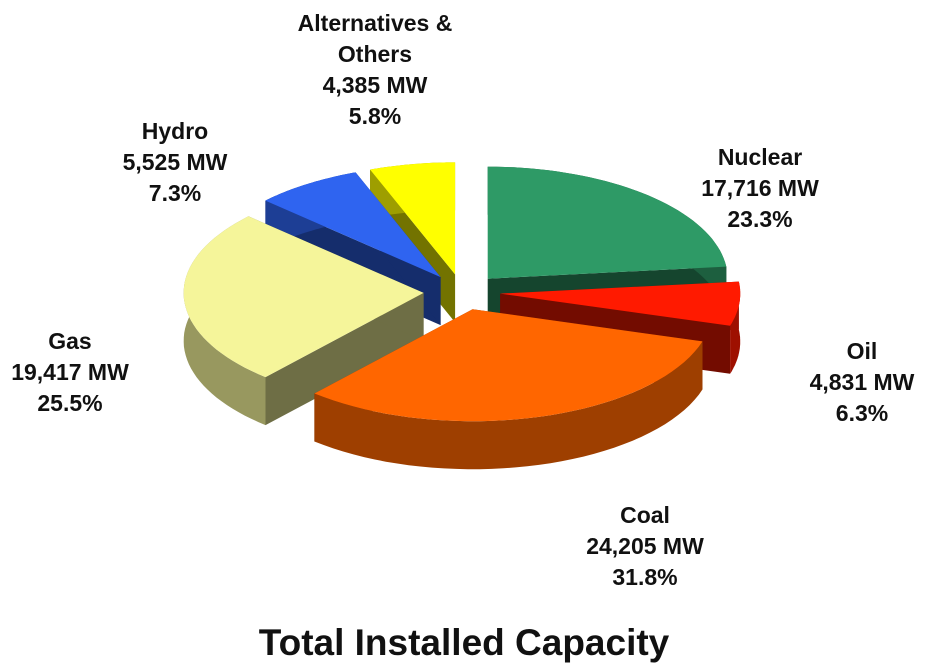 Image resolution: width=928 pixels, height=672 pixels. Describe the element at coordinates (760, 219) in the screenshot. I see `slice-percent: 23.3%` at that location.